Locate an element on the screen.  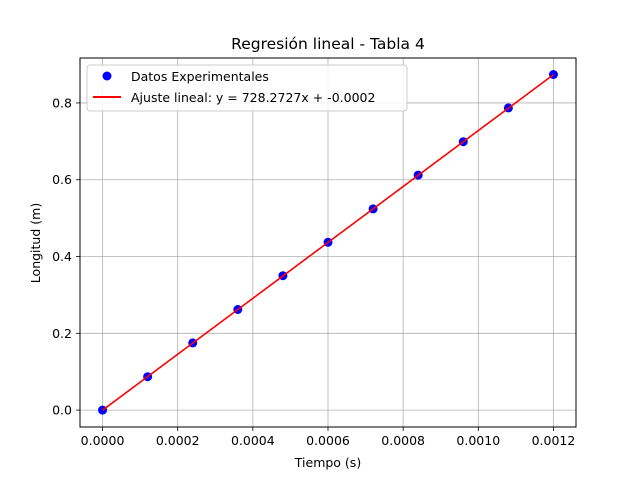
x-tick-label: 0.0002 is located at coordinates (178, 440).